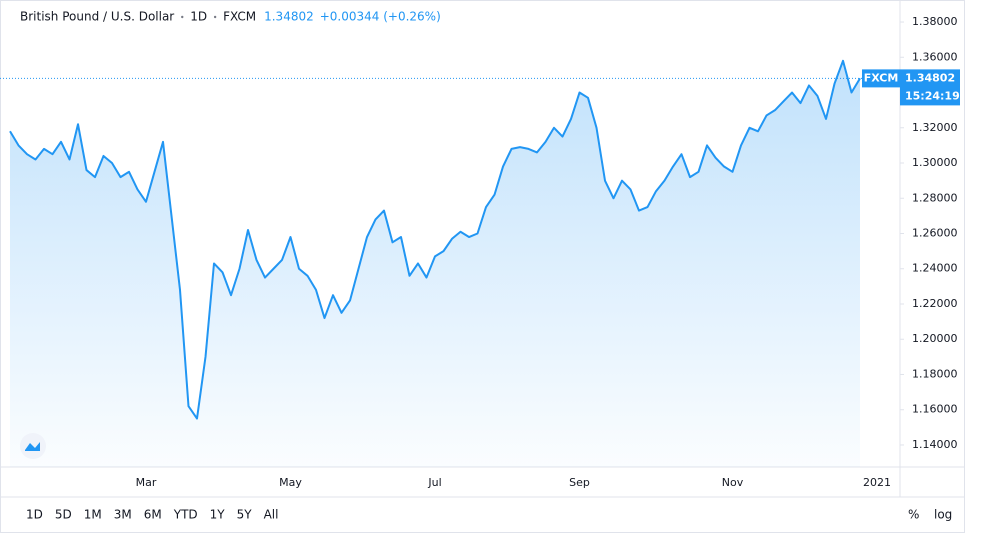 Image resolution: width=993 pixels, height=545 pixels. I want to click on interval: 1D, so click(198, 17).